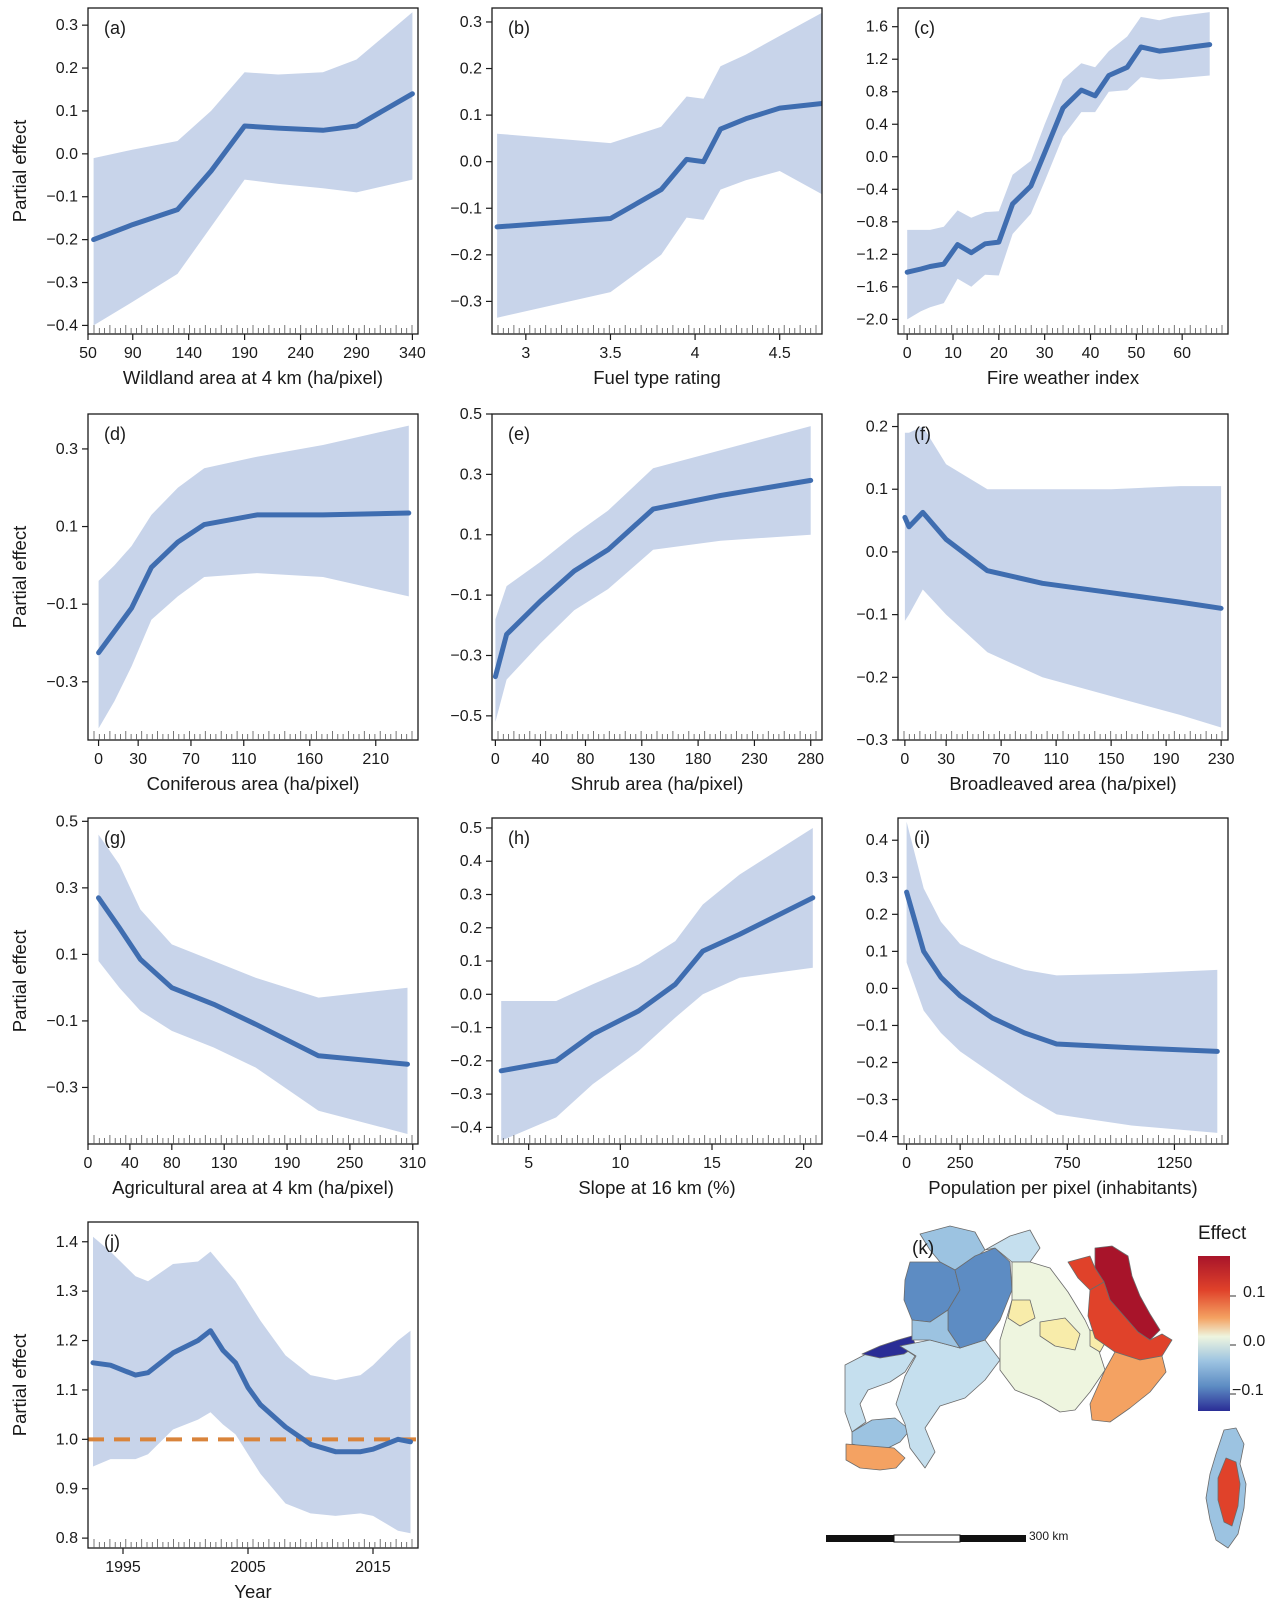 The image size is (1283, 1603). I want to click on region-north-center, so click(1012, 1246).